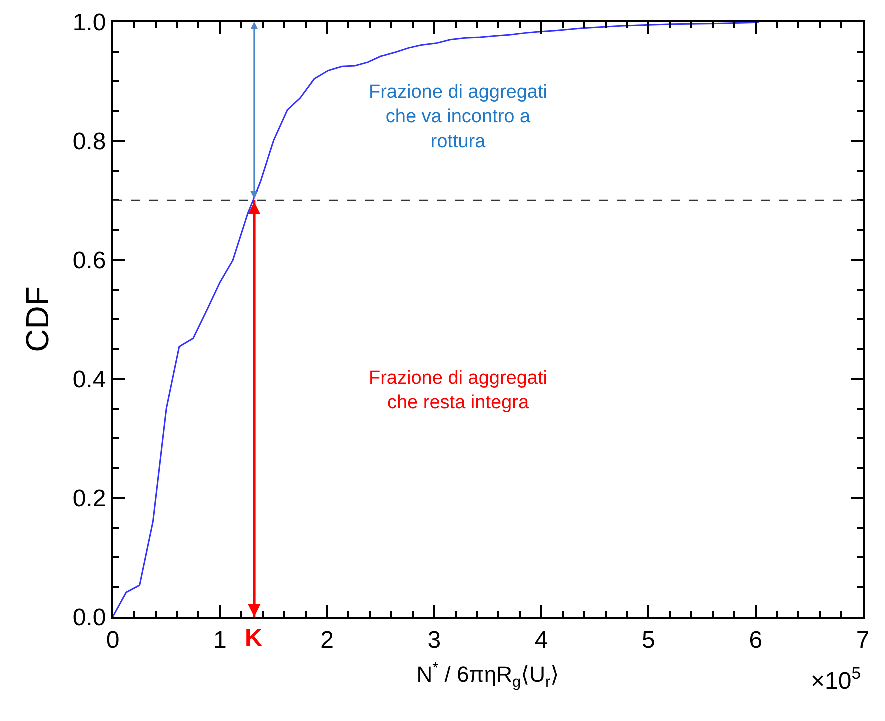 The image size is (885, 721). I want to click on x-tick-label: 3, so click(435, 640).